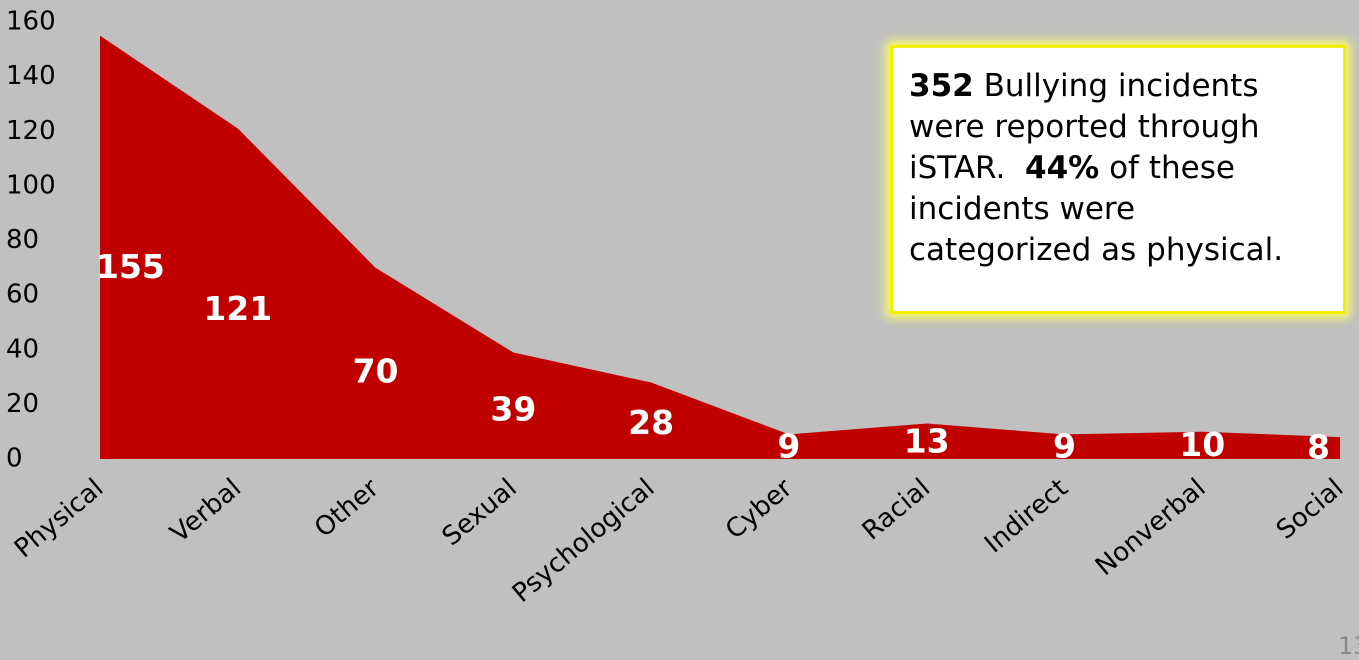 This screenshot has height=660, width=1359. What do you see at coordinates (22, 295) in the screenshot?
I see `y-tick-label: 60` at bounding box center [22, 295].